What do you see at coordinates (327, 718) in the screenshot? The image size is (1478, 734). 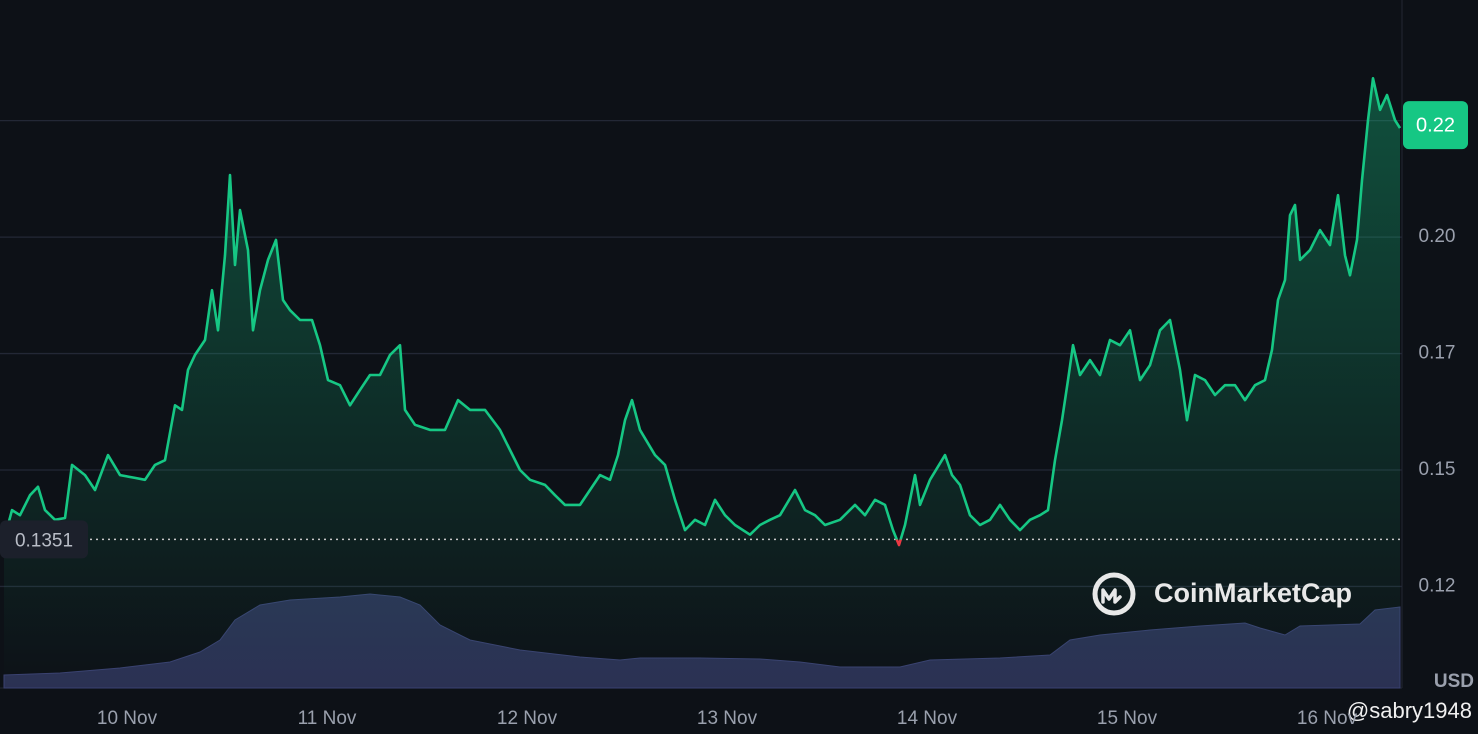 I see `x-tick-label: 11 Nov` at bounding box center [327, 718].